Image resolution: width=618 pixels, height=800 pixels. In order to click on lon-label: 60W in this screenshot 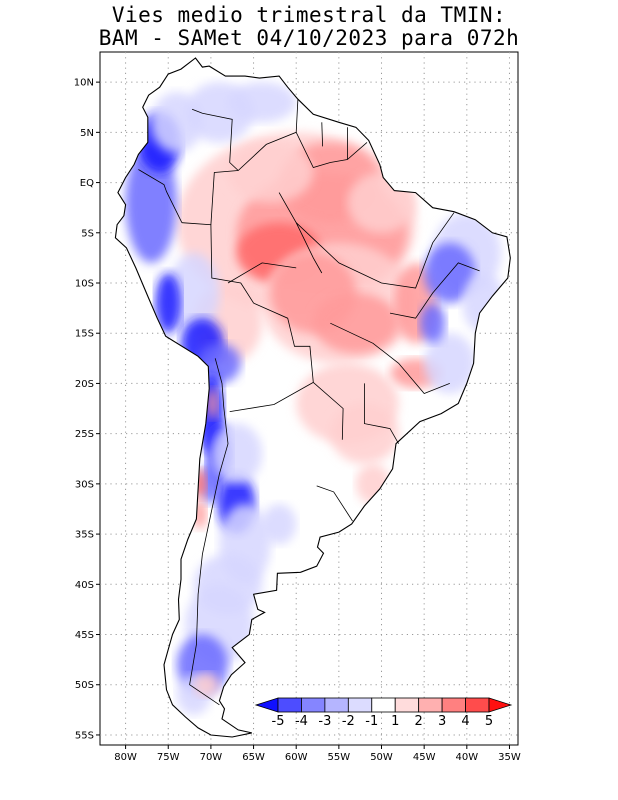, I will do `click(296, 757)`.